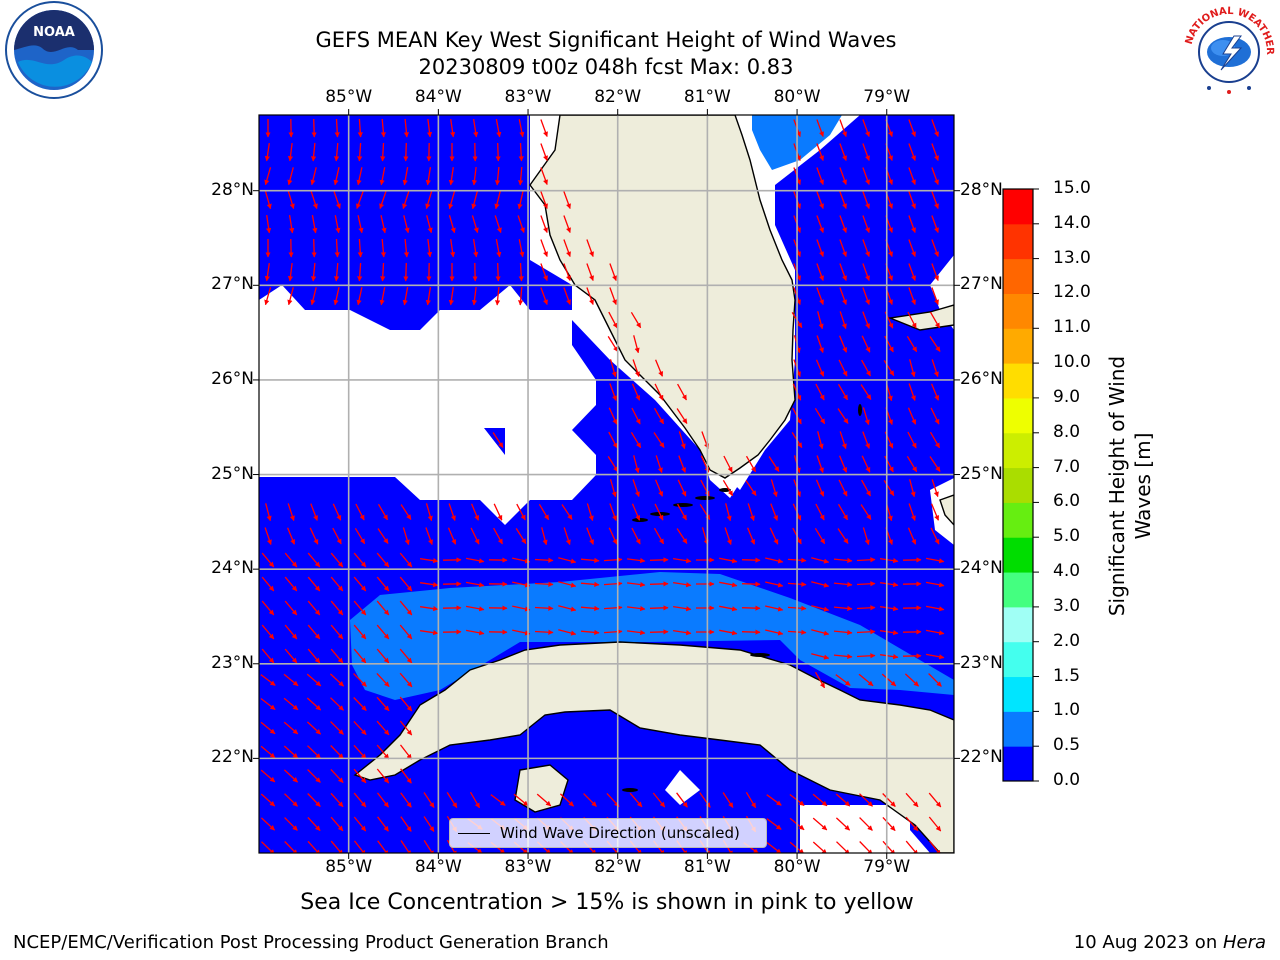 This screenshot has height=960, width=1280. I want to click on lat-label: 27°N, so click(232, 284).